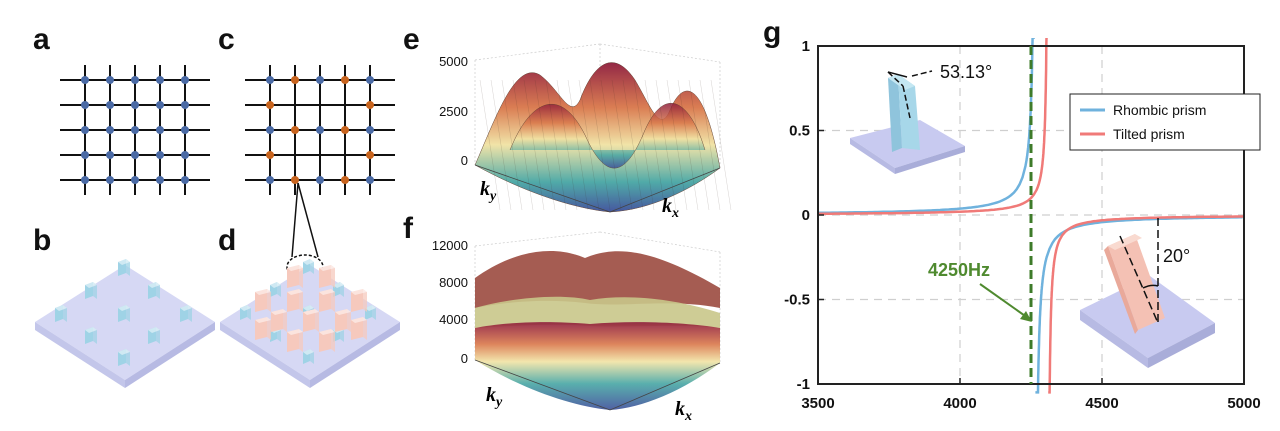 This screenshot has width=1280, height=431. I want to click on legend-item-tilted: Tilted prism, so click(1149, 134).